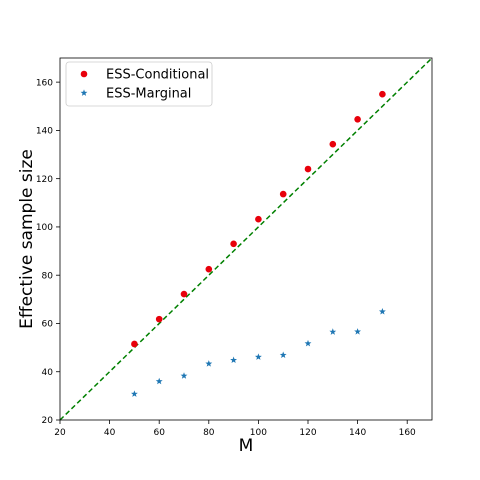 The height and width of the screenshot is (480, 480). Describe the element at coordinates (48, 252) in the screenshot. I see `y-axis: 20 40 60 80 100 120 140 160` at that location.